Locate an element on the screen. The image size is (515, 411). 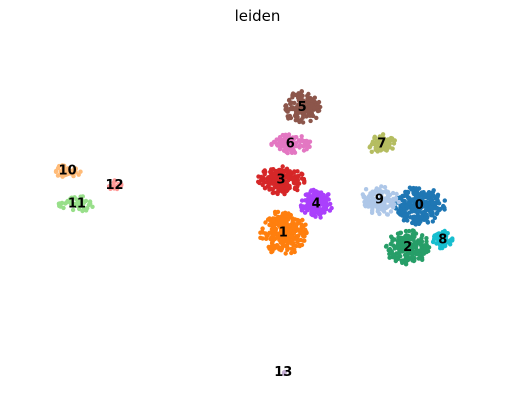
cluster-13-points is located at coordinates (284, 373).